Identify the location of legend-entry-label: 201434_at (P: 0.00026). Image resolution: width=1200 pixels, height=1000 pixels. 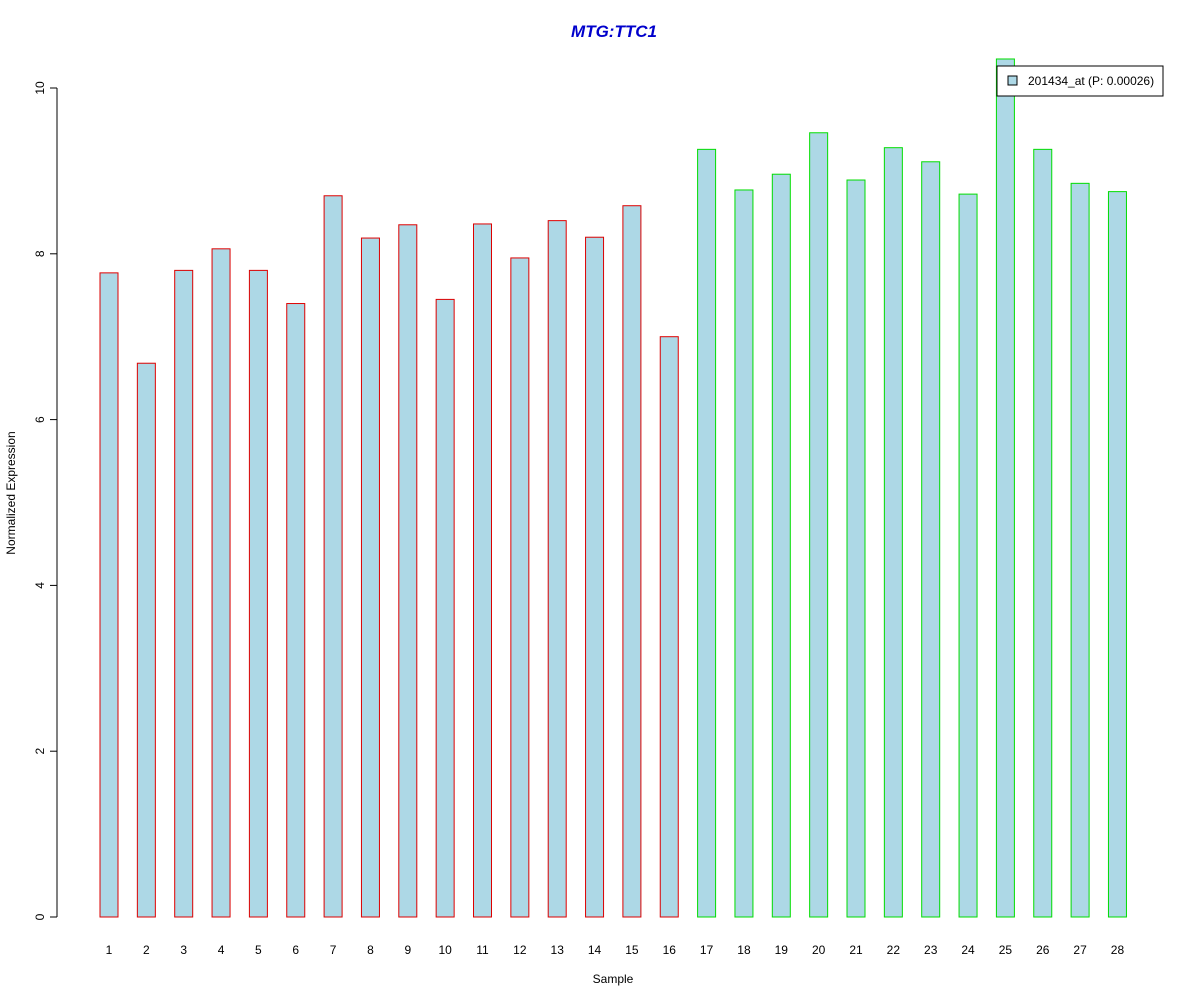
(1091, 81).